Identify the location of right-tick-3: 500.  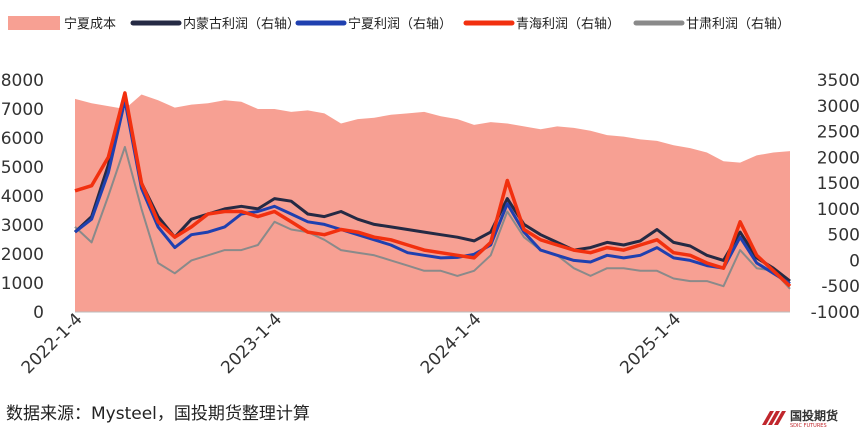
(844, 236).